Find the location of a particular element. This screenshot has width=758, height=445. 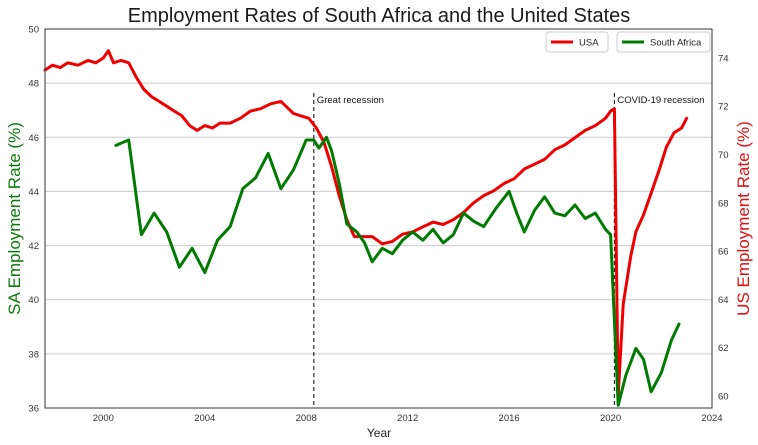

left-y-tick-label: 36 is located at coordinates (33, 409).